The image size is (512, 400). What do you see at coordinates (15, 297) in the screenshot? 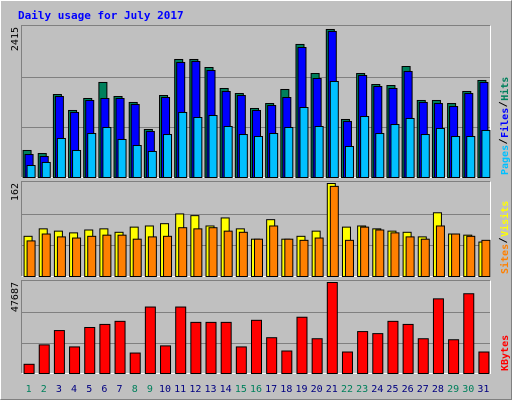
I see `y-tick-label: 47687` at bounding box center [15, 297].